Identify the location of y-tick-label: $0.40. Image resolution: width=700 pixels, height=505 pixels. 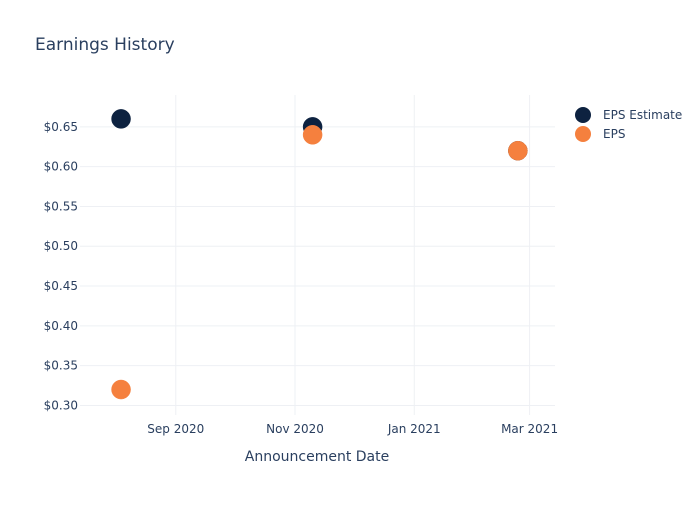
(61, 326).